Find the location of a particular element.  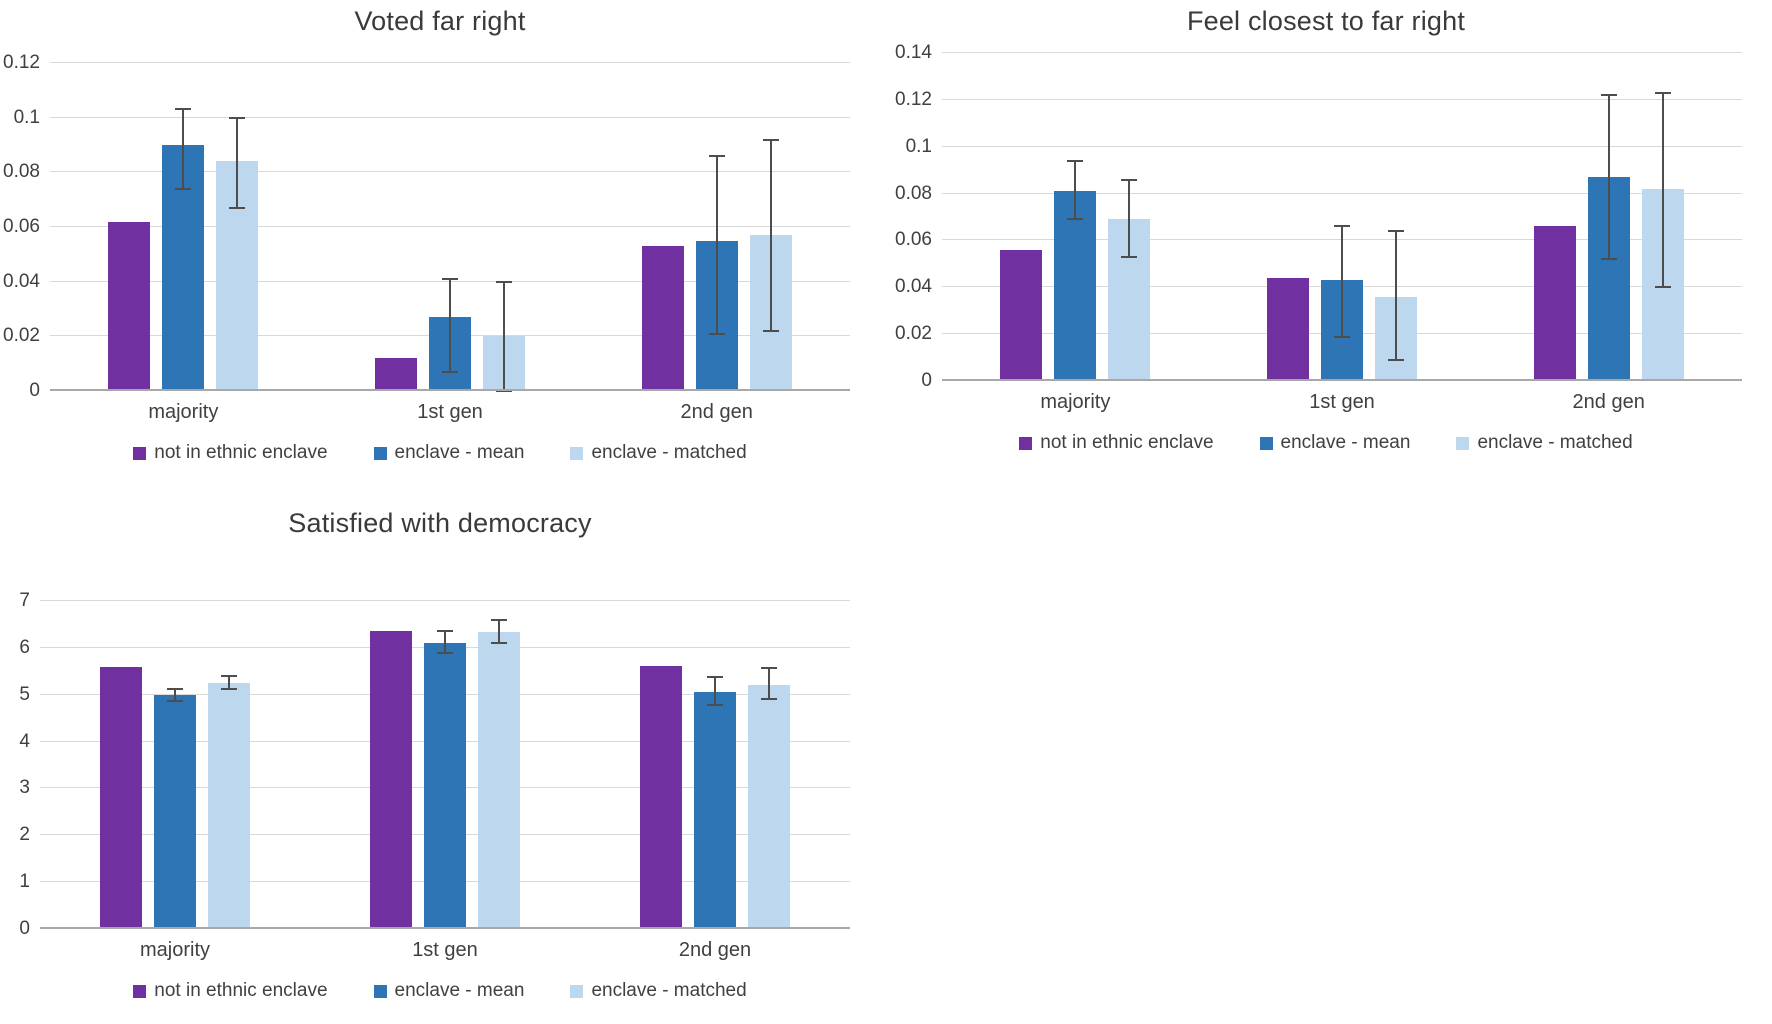

y-tick-label: 0.14 is located at coordinates (913, 52).